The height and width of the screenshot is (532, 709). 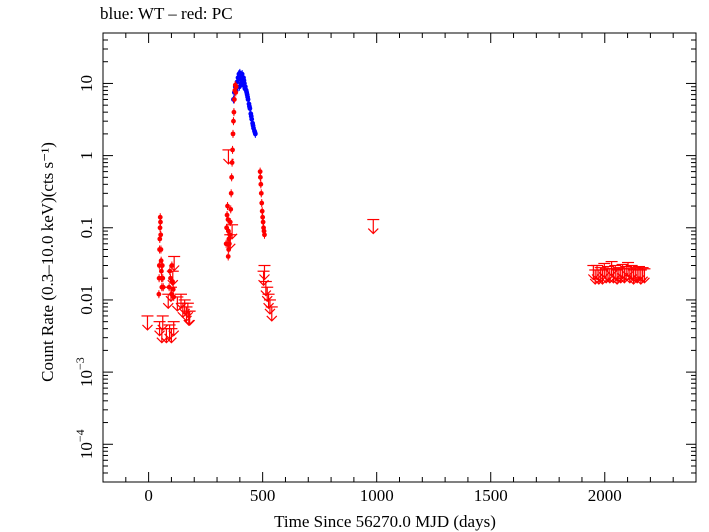 What do you see at coordinates (605, 495) in the screenshot?
I see `x-tick-label: 2000` at bounding box center [605, 495].